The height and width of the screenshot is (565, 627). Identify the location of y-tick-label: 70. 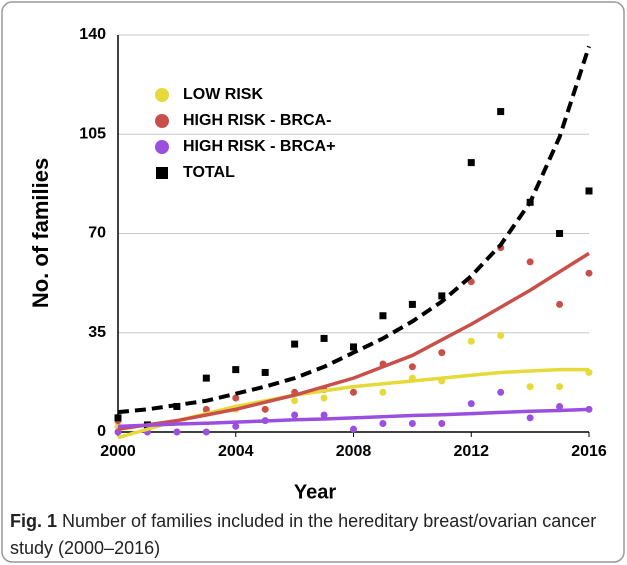
(97, 233).